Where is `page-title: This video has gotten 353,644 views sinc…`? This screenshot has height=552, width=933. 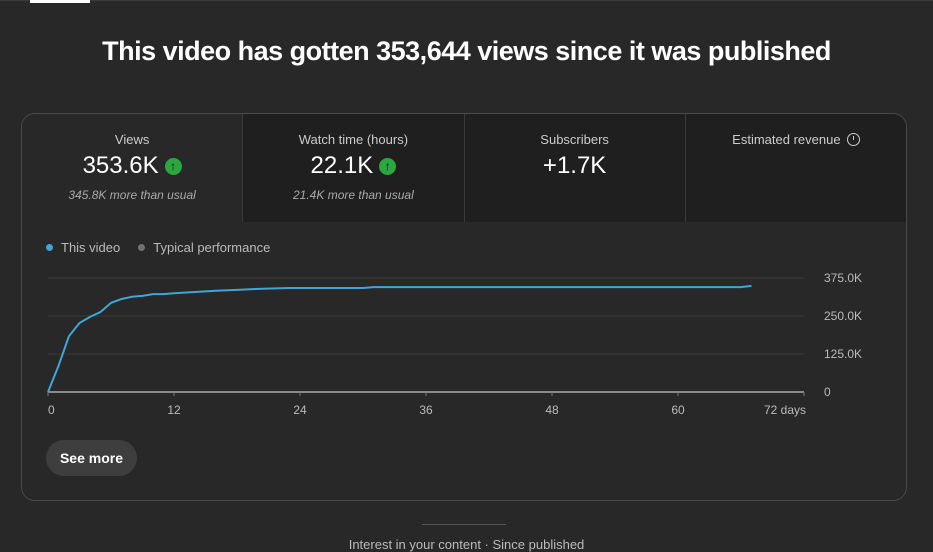
page-title: This video has gotten 353,644 views sinc… is located at coordinates (466, 51).